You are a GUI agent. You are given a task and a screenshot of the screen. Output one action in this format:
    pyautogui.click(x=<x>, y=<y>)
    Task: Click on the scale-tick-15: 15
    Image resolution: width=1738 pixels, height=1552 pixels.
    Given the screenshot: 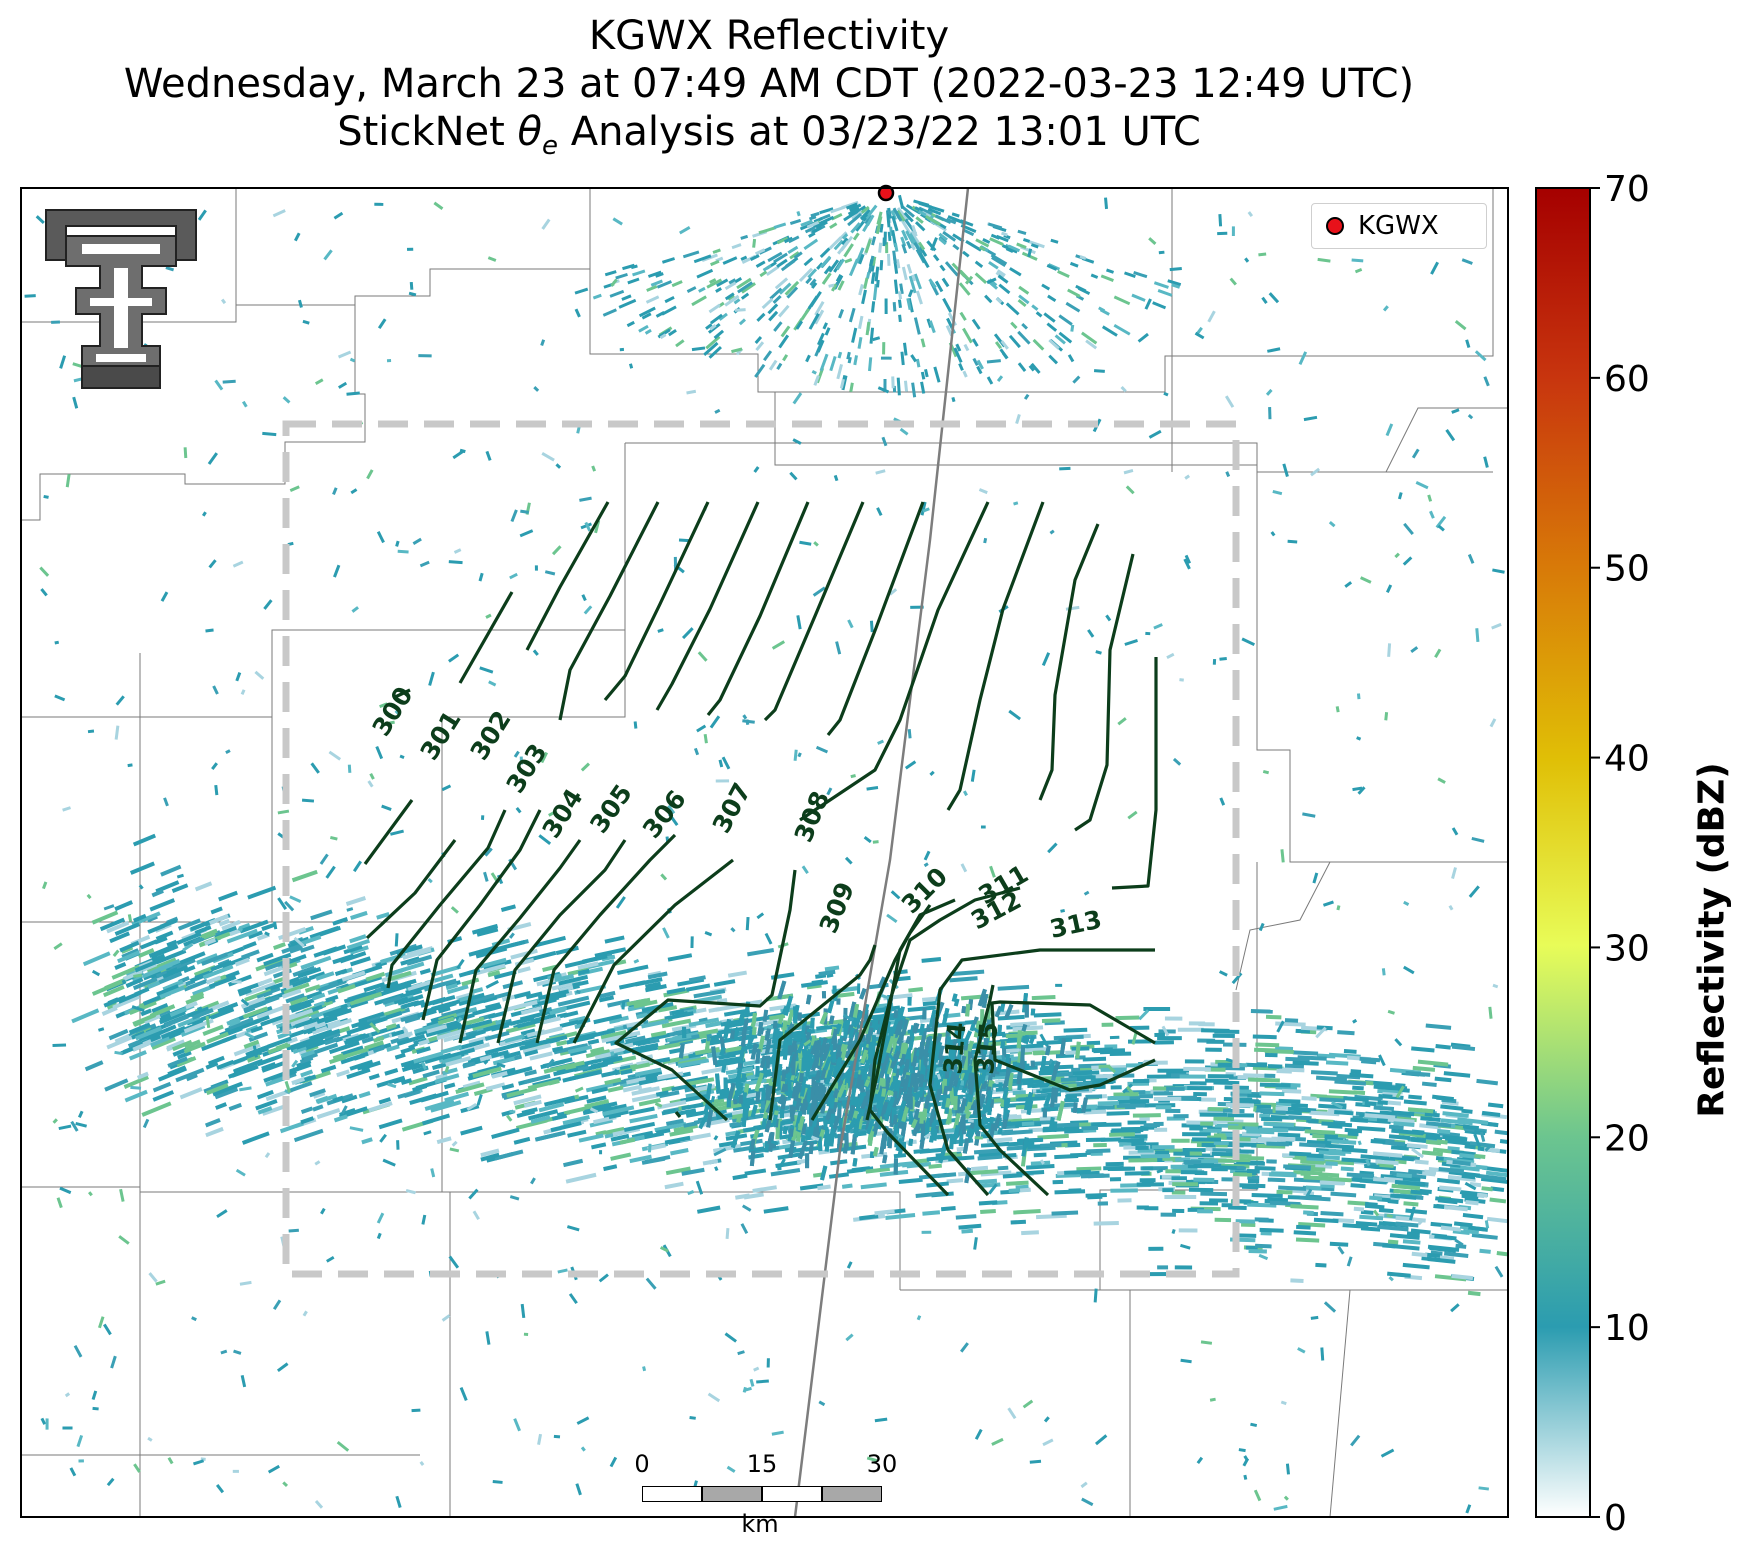 What is the action you would take?
    pyautogui.click(x=762, y=1464)
    